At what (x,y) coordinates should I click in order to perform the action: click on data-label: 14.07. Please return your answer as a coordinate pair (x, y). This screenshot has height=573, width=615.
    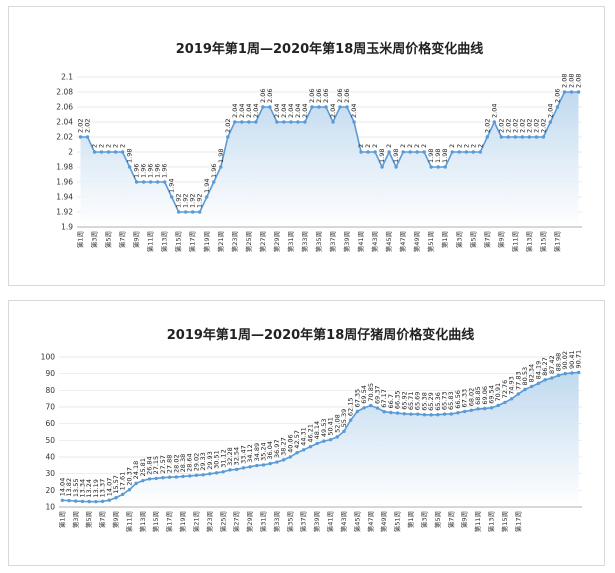
    Looking at the image, I should click on (109, 487).